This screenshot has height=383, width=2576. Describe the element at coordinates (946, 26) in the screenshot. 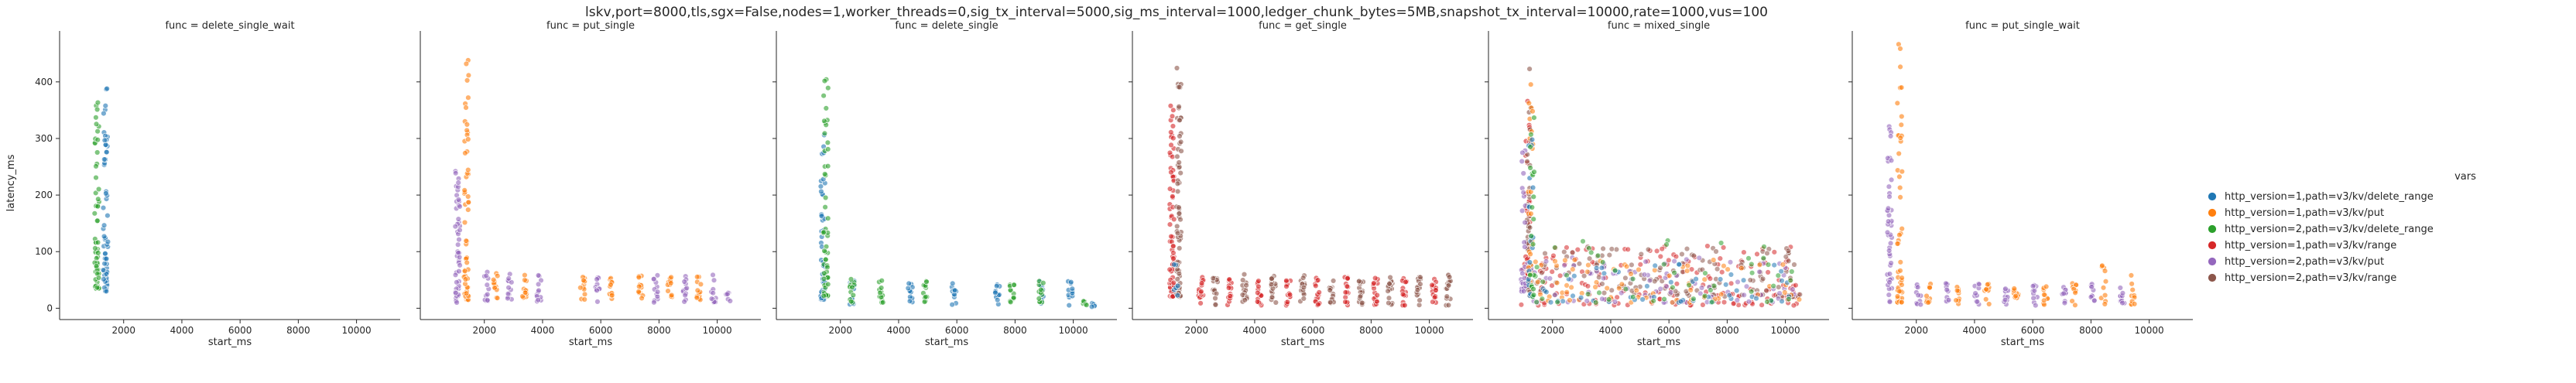

I see `panel-title: func = delete_single` at that location.